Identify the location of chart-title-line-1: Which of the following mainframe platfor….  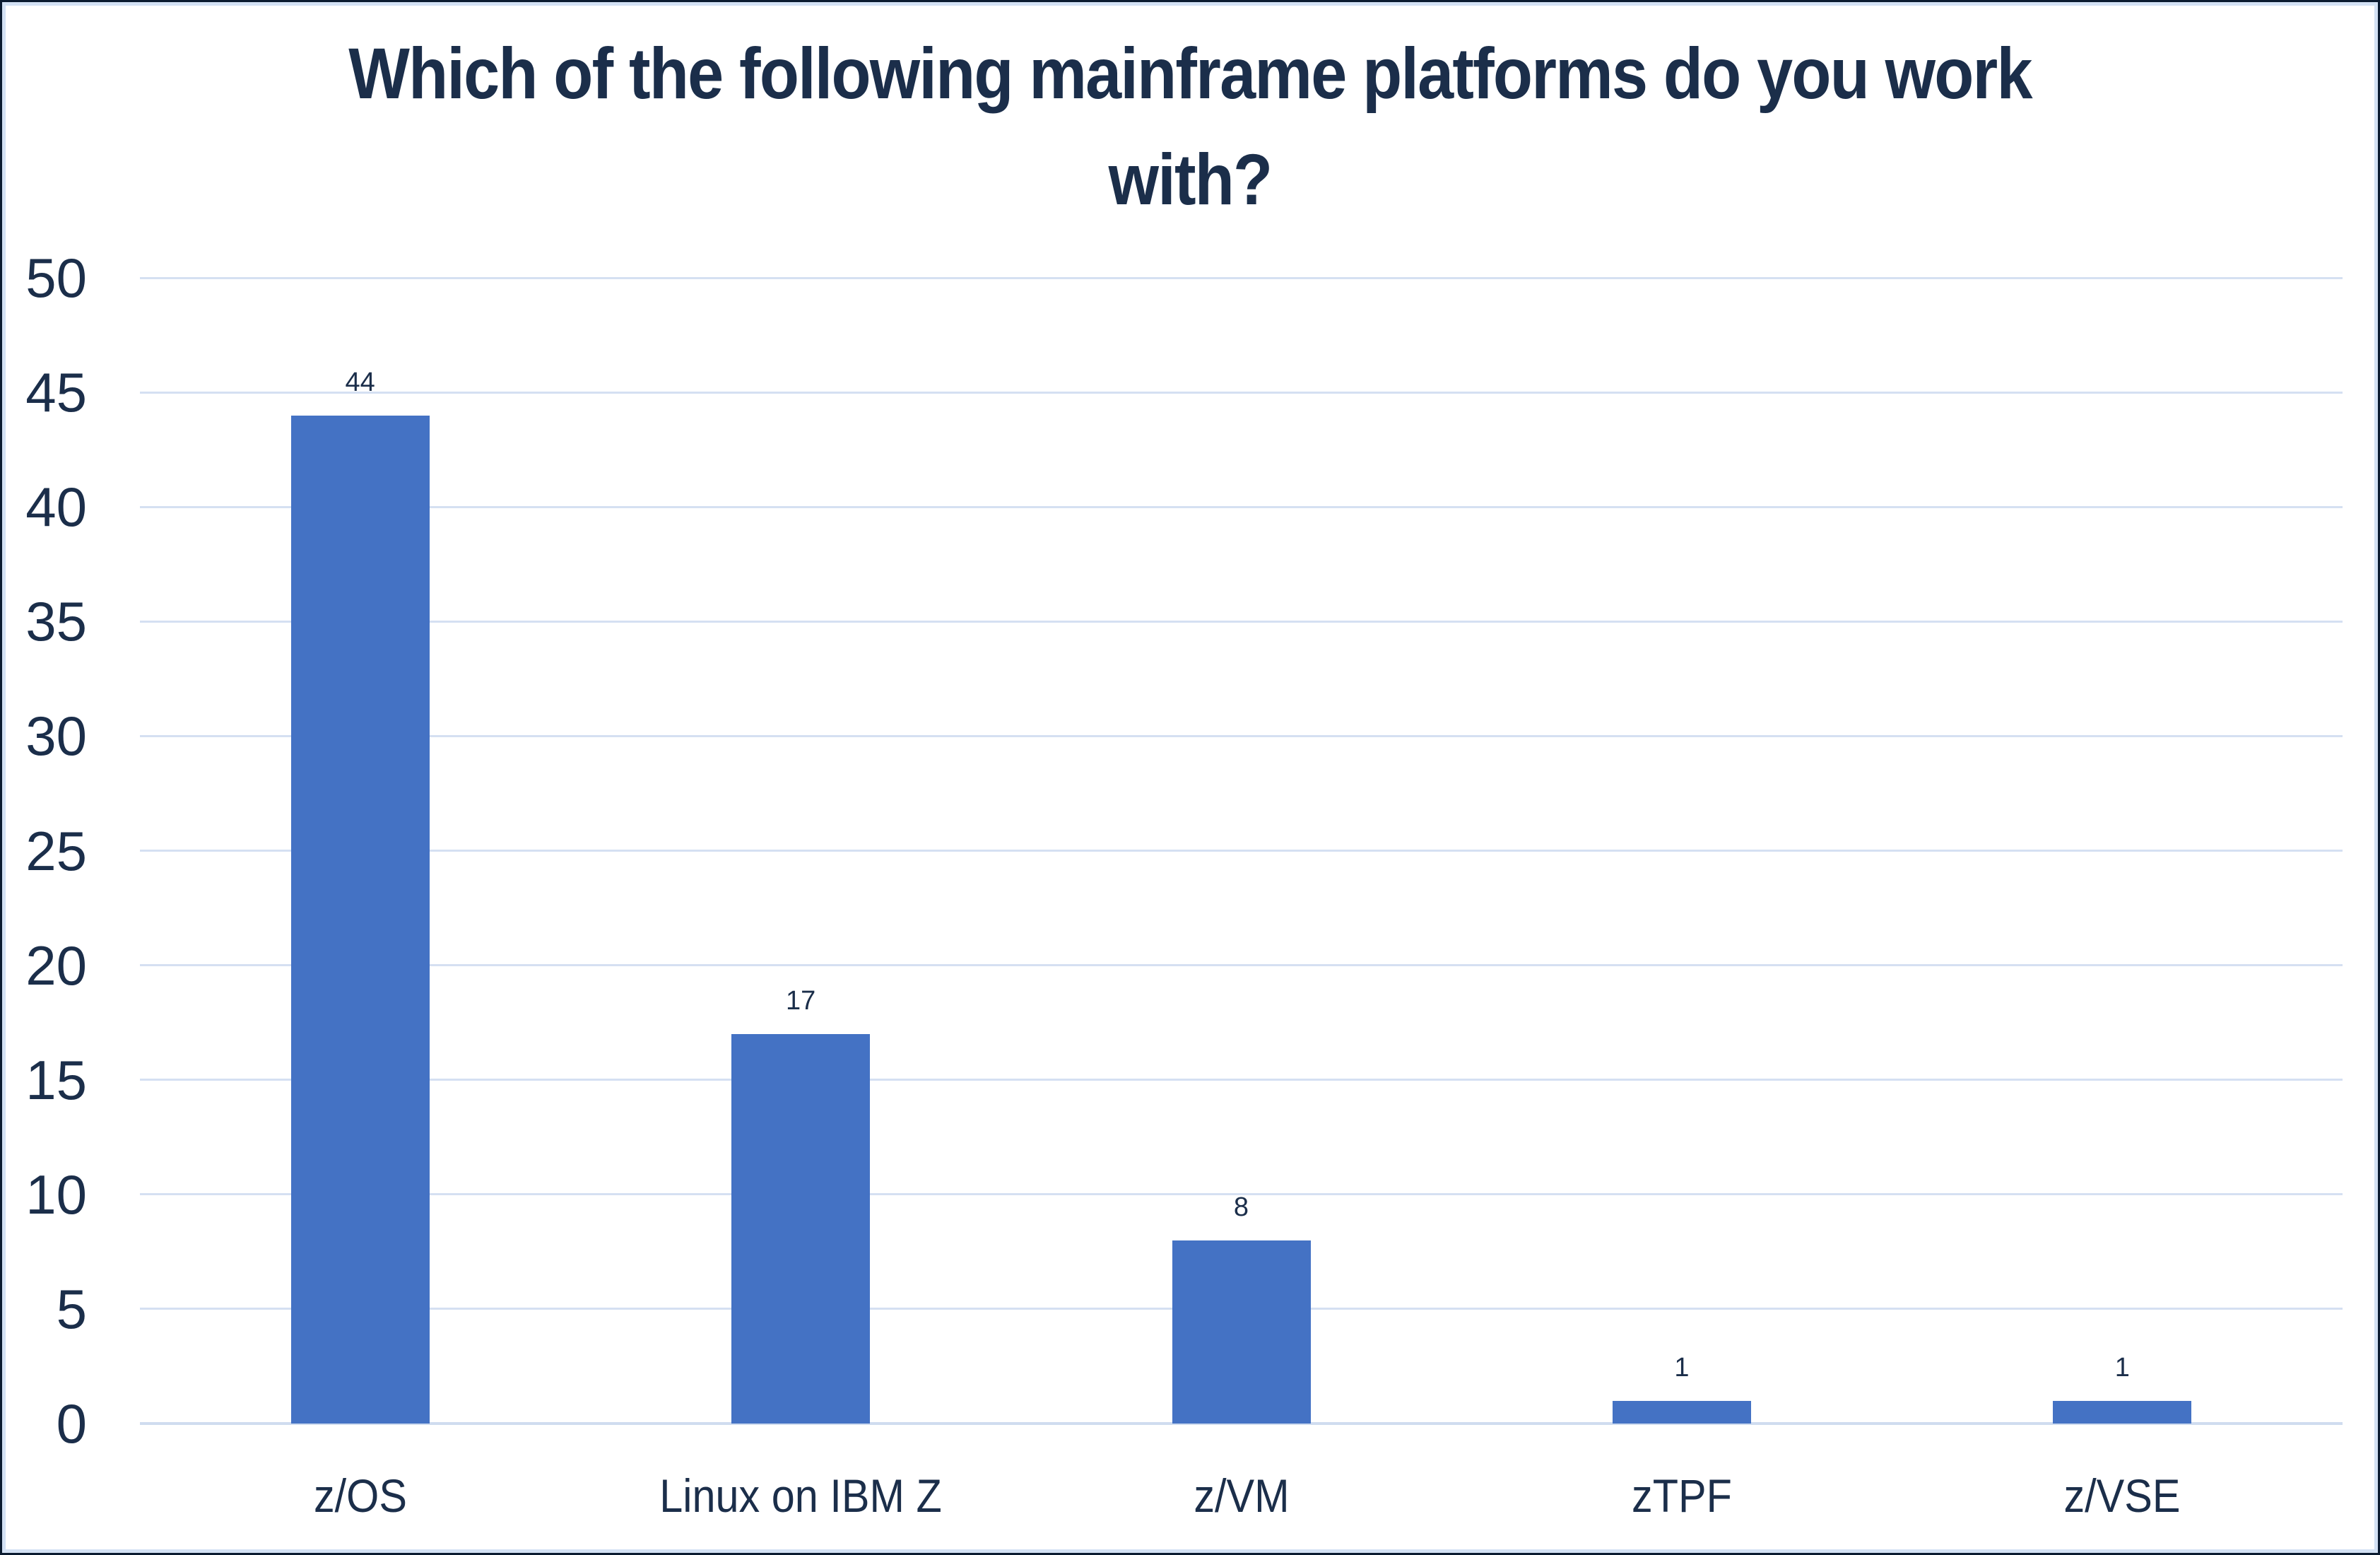
(1190, 73).